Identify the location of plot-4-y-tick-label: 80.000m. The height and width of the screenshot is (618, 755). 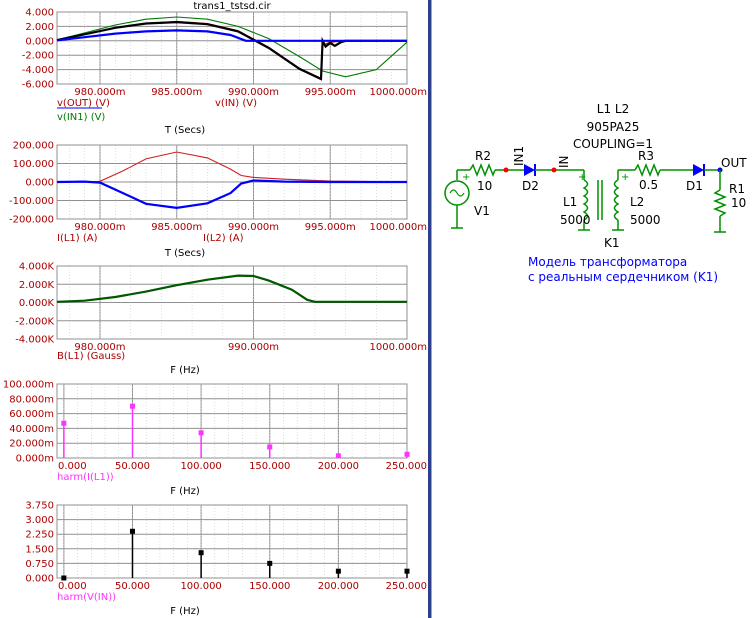
(31, 399).